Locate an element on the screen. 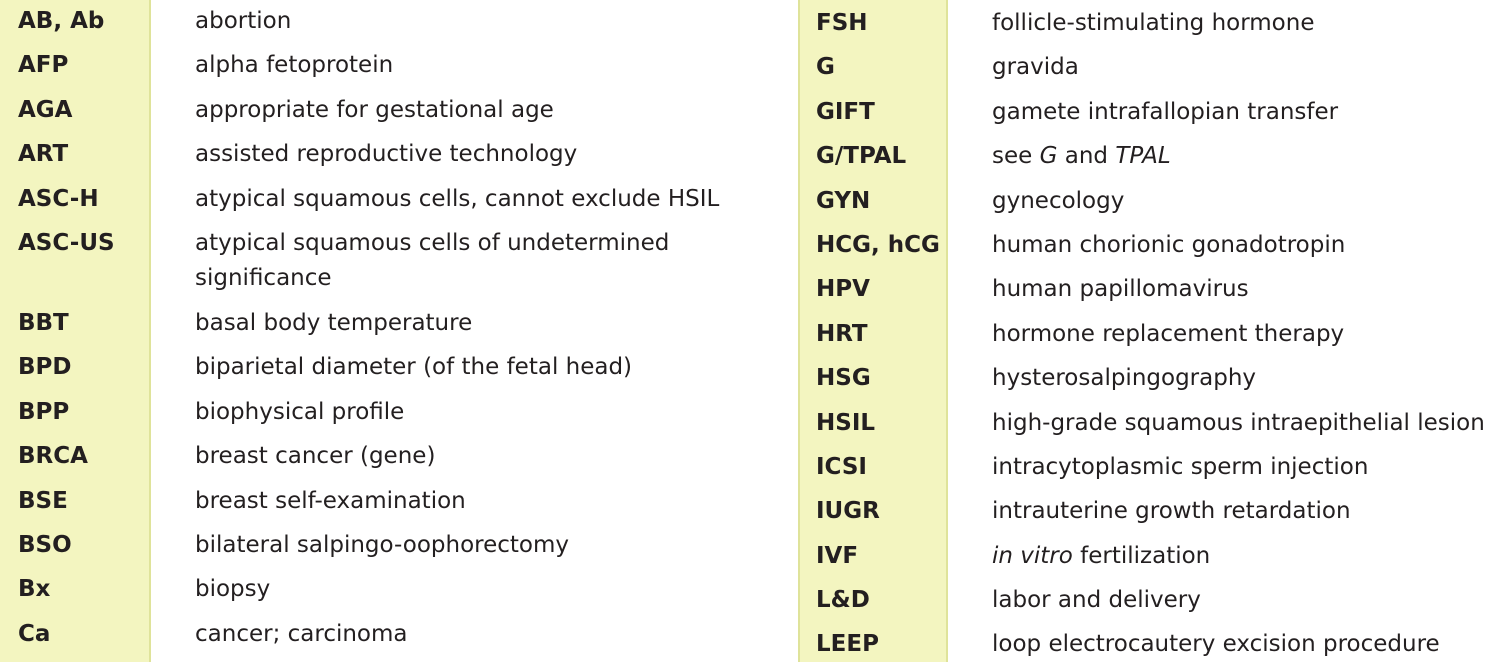  definition: human chorionic gonadotropin is located at coordinates (1169, 244).